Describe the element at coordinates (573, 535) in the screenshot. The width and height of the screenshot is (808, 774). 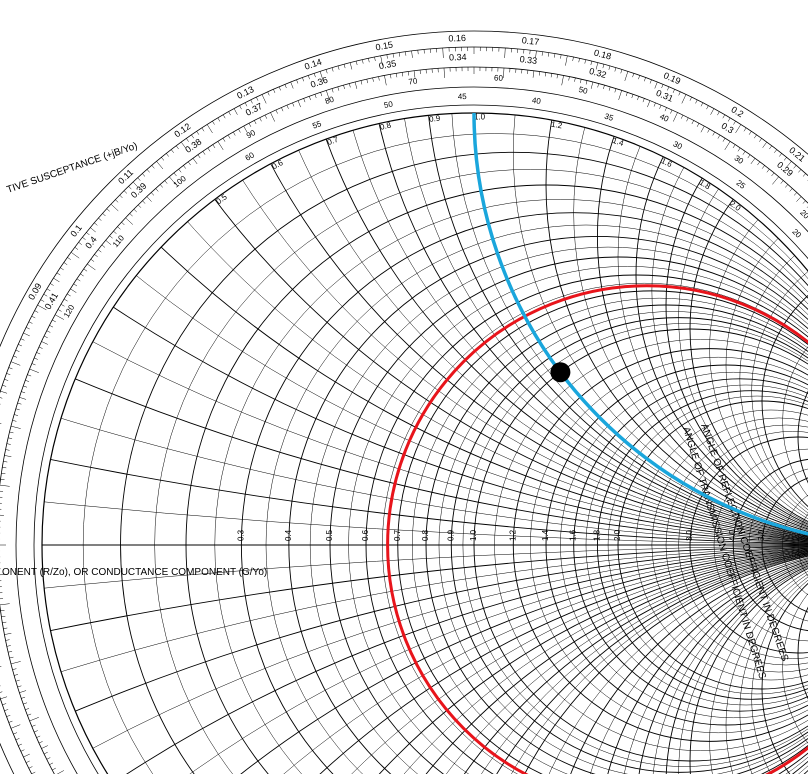
I see `resistance-axis-label: 1.6` at that location.